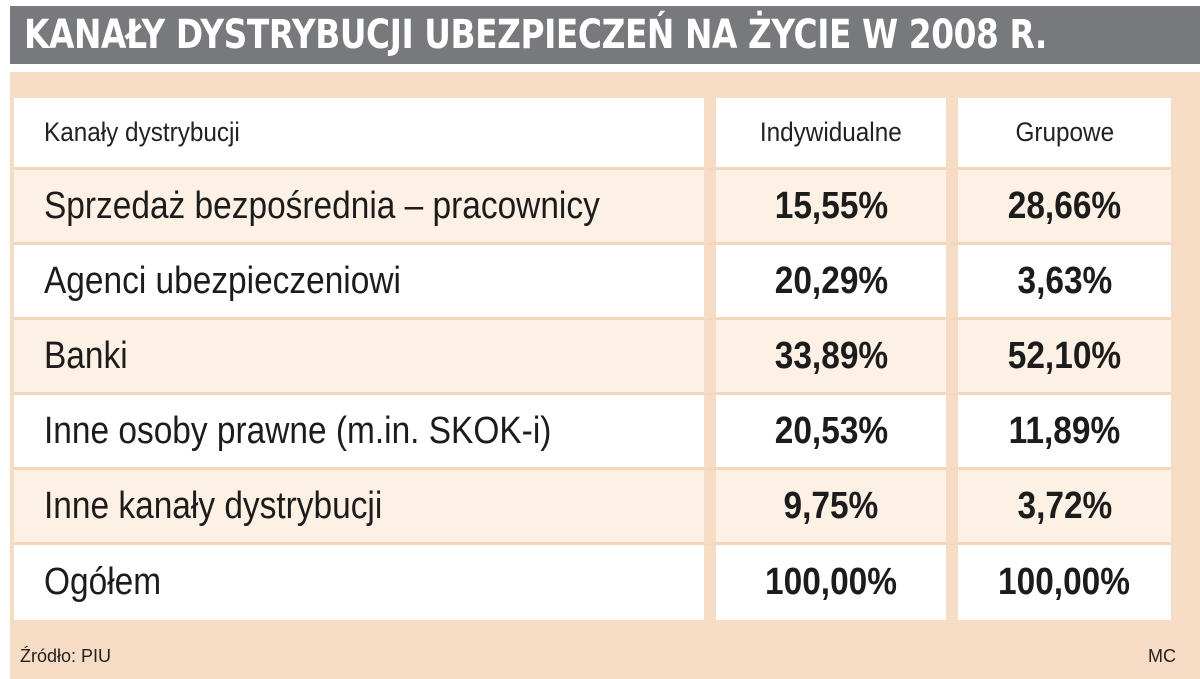 This screenshot has height=679, width=1200. Describe the element at coordinates (213, 505) in the screenshot. I see `row-label: Inne kanały dystrybucji` at that location.